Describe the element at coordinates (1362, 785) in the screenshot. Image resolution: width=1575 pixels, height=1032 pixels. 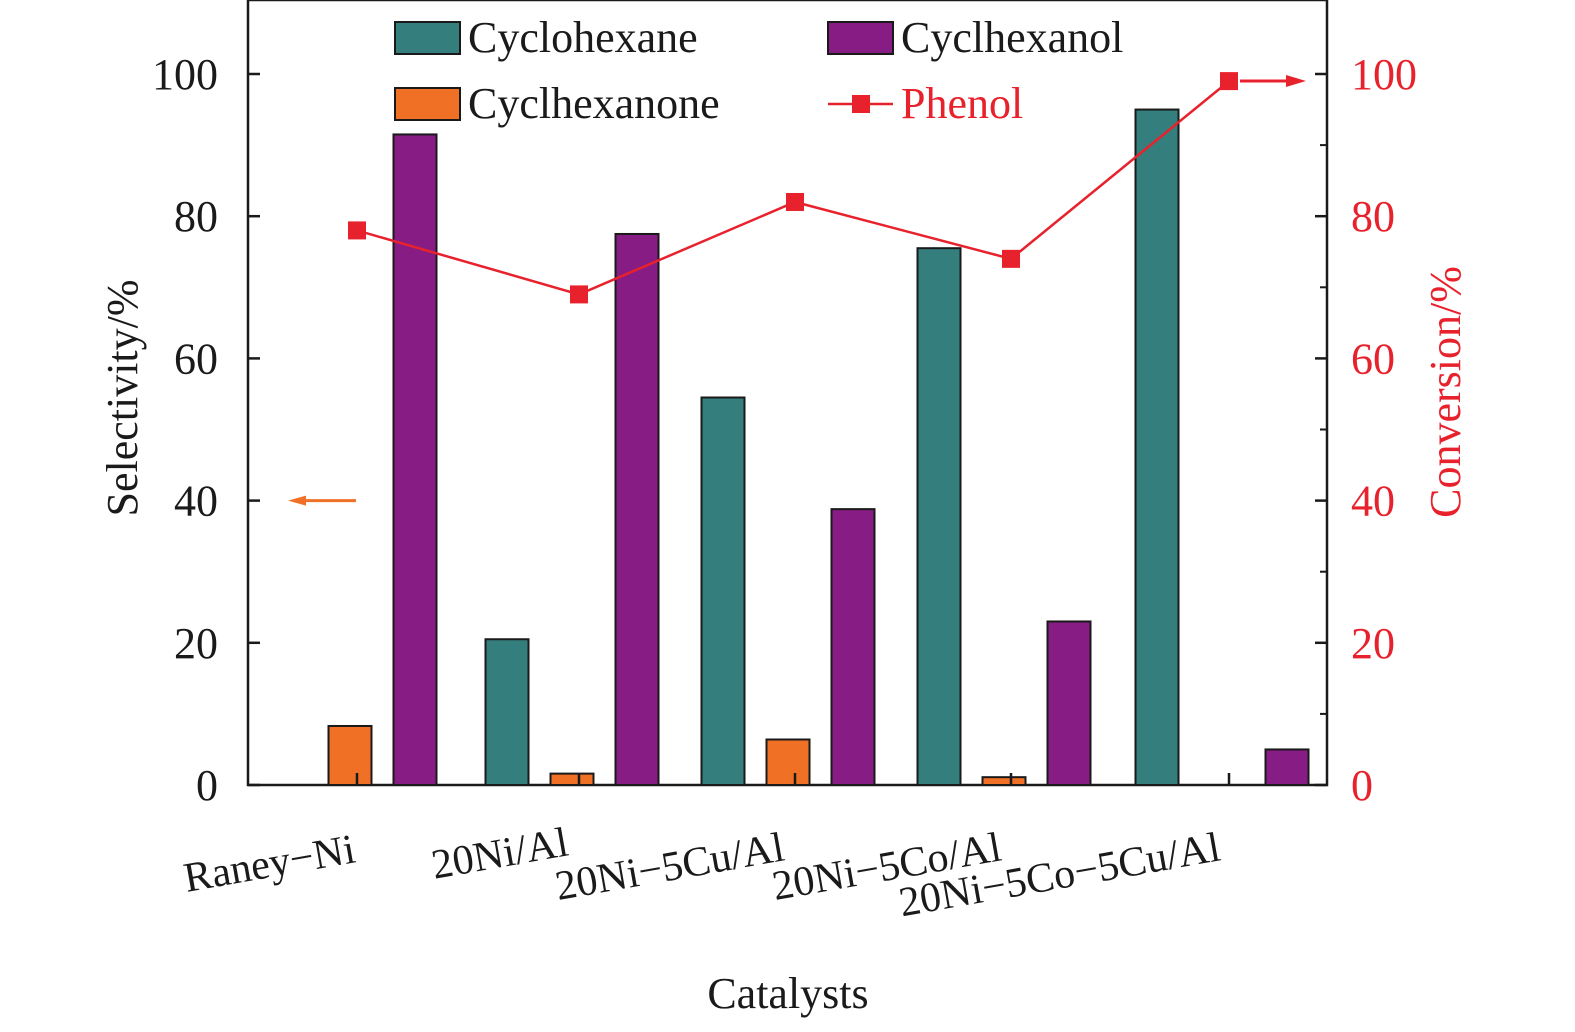
I see `y2-tick-label-0: 0` at that location.